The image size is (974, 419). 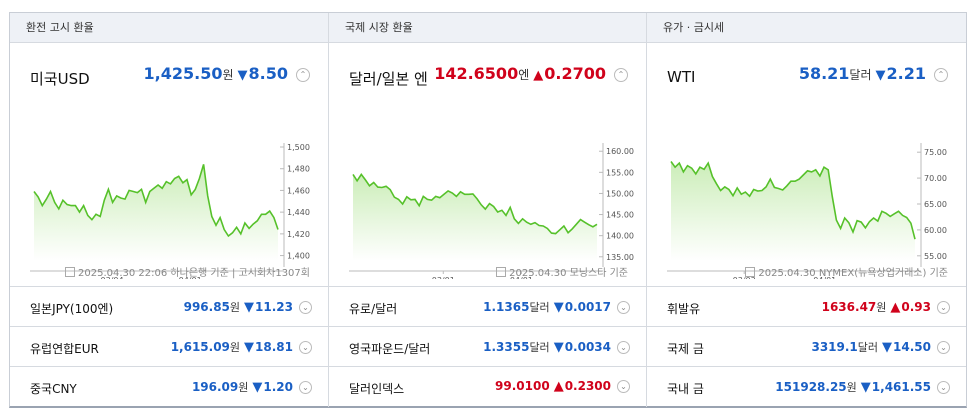 I want to click on y-tick-label: 65.00, so click(x=935, y=204).